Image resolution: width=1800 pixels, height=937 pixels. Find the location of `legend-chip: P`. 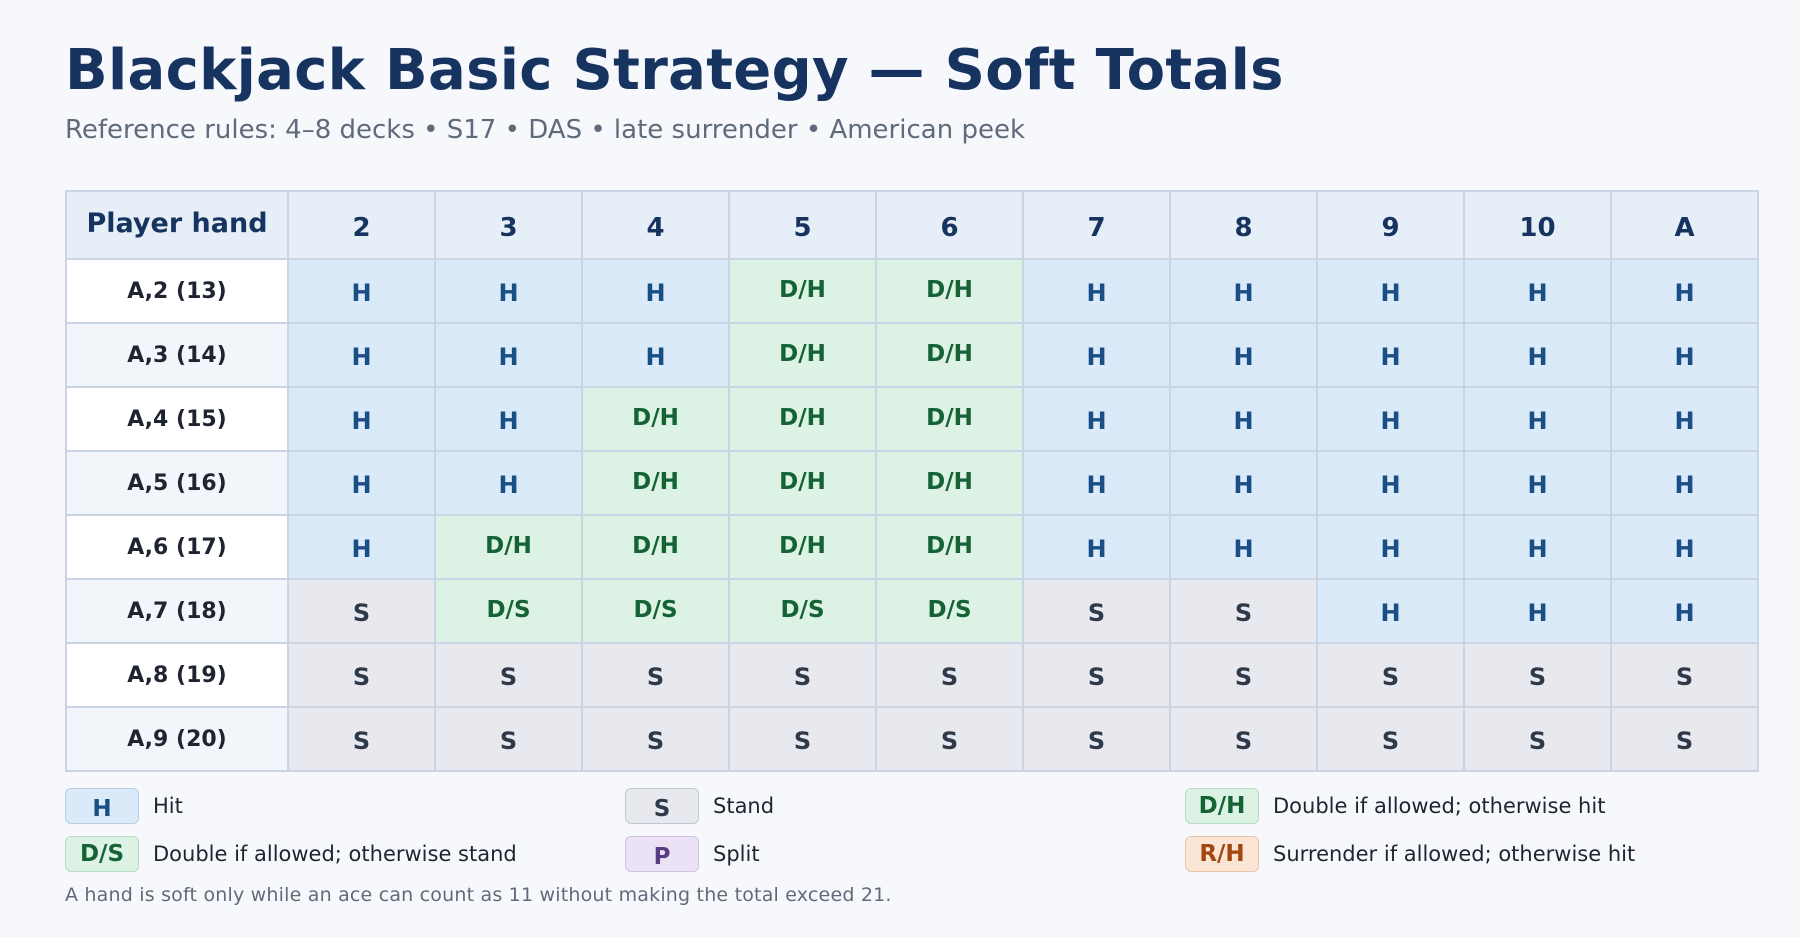

legend-chip: P is located at coordinates (662, 854).